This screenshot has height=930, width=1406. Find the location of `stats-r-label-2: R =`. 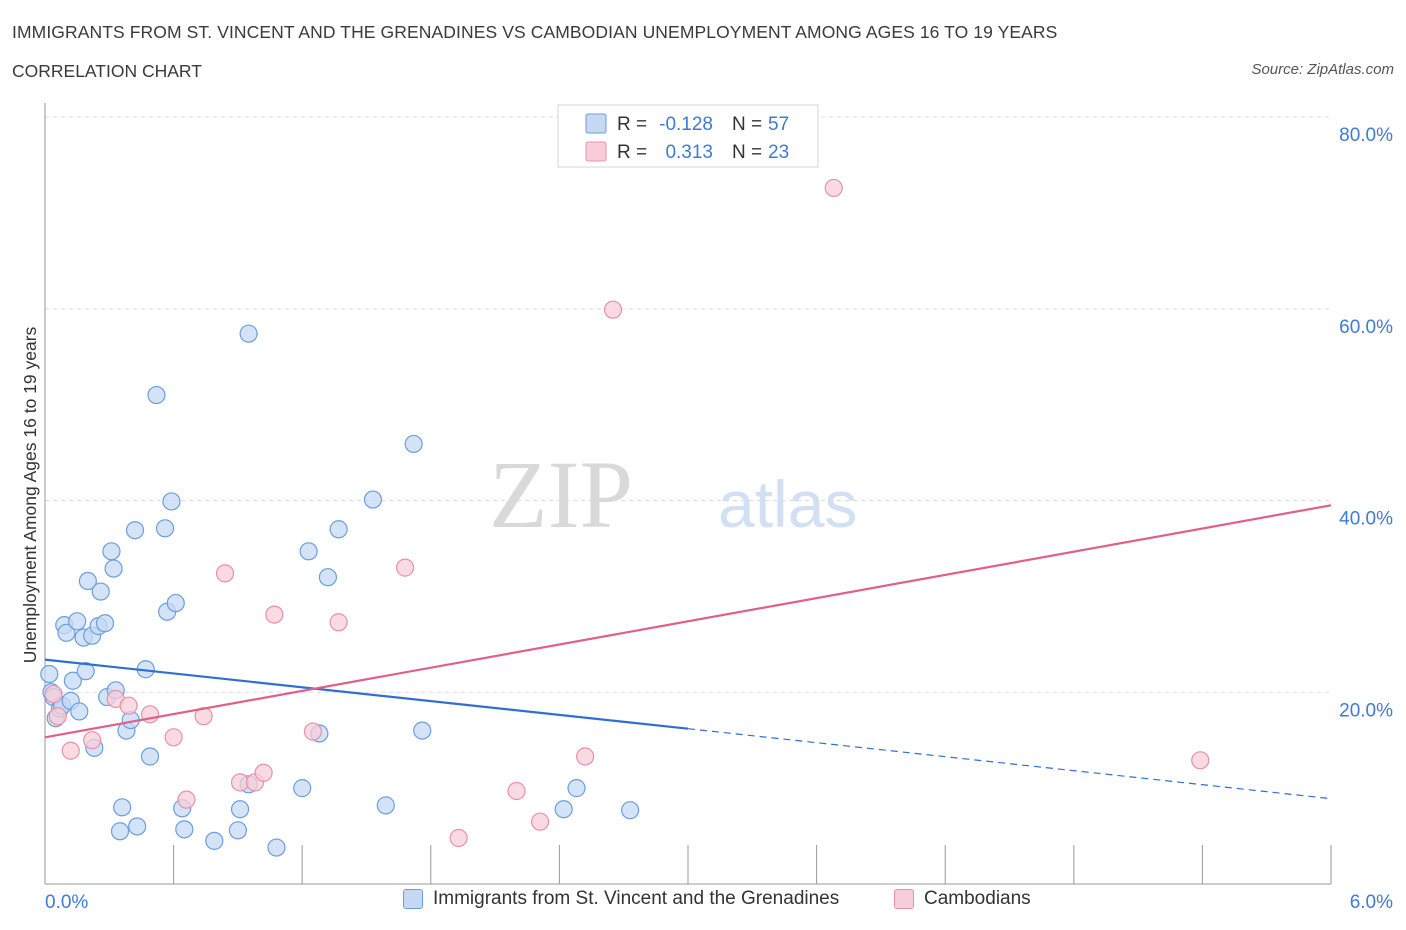

stats-r-label-2: R = is located at coordinates (632, 152).